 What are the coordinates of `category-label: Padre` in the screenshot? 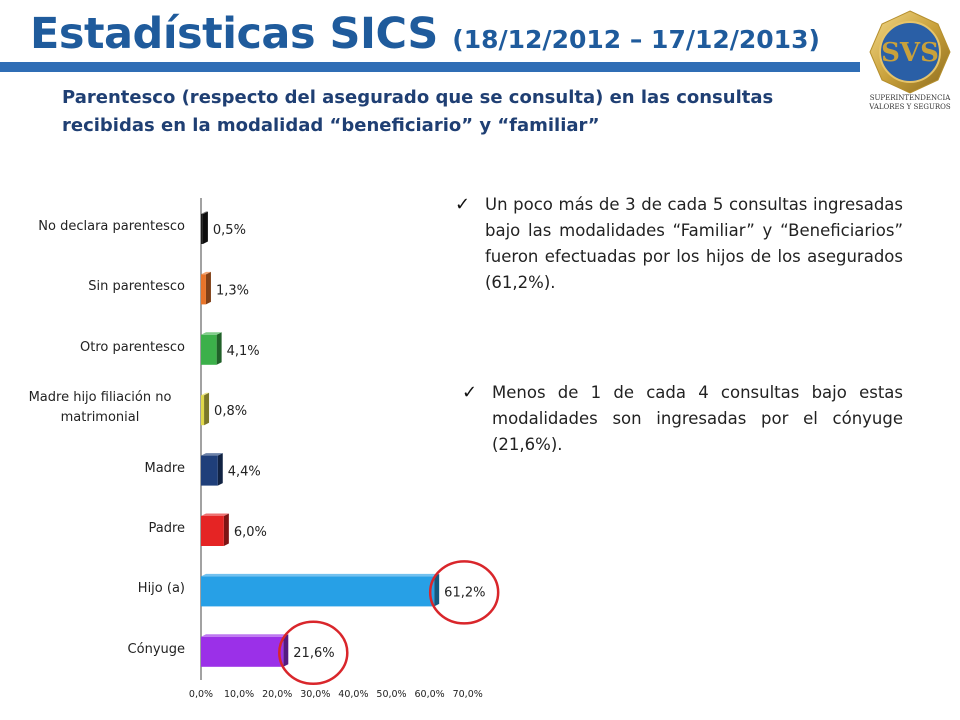 It's located at (166, 528).